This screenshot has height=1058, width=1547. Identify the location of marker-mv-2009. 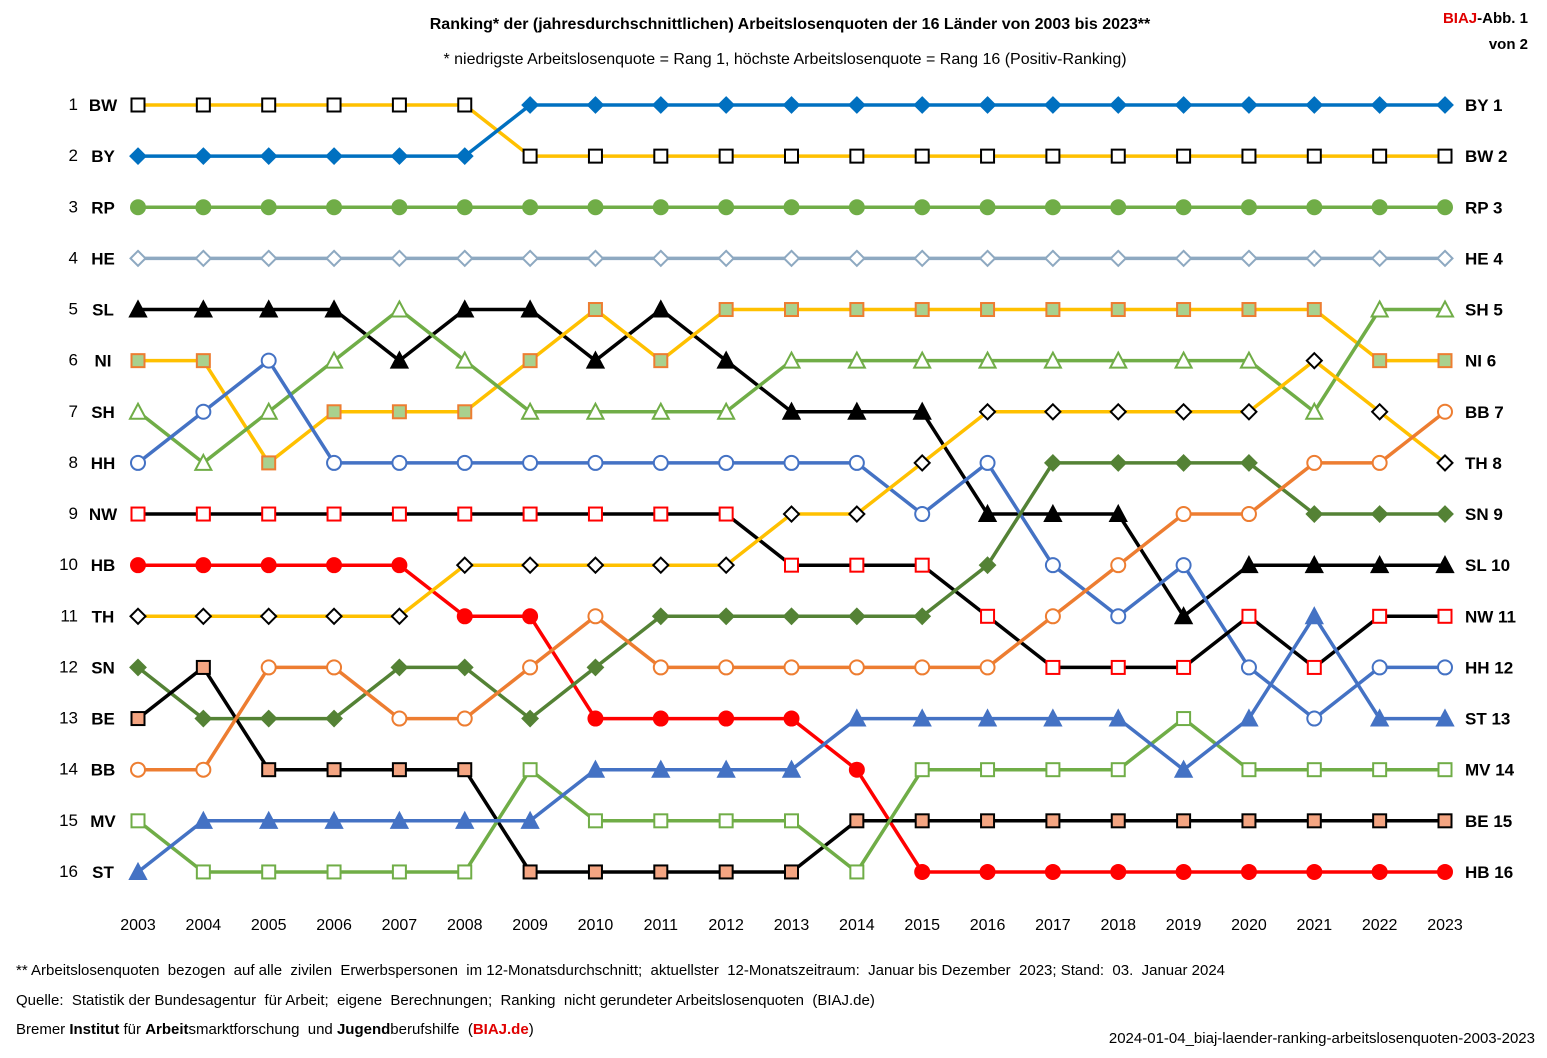
(530, 770).